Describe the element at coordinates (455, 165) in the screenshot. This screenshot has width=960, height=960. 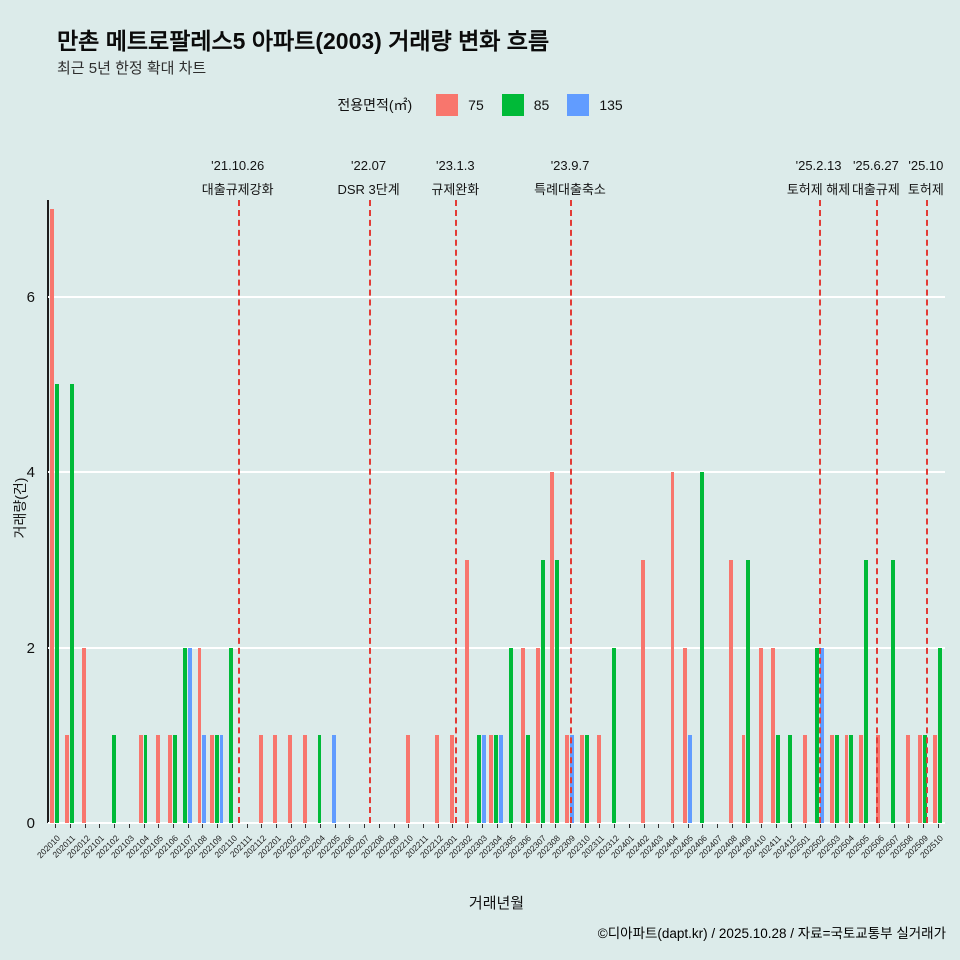
I see `policy-event-date: '23.1.3` at that location.